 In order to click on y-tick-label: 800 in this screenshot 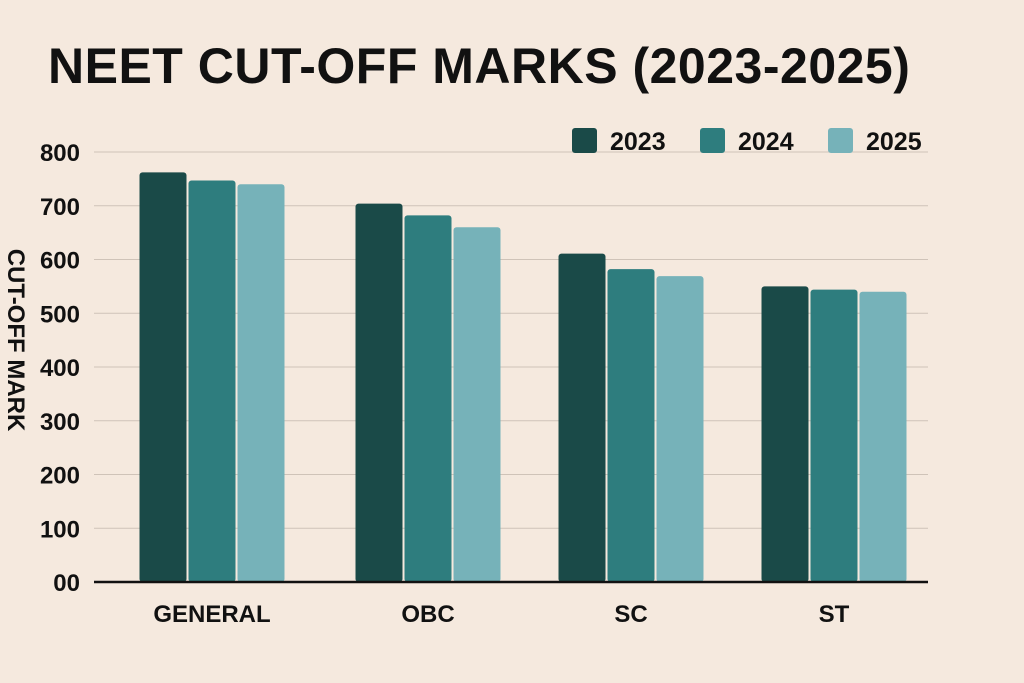, I will do `click(60, 153)`.